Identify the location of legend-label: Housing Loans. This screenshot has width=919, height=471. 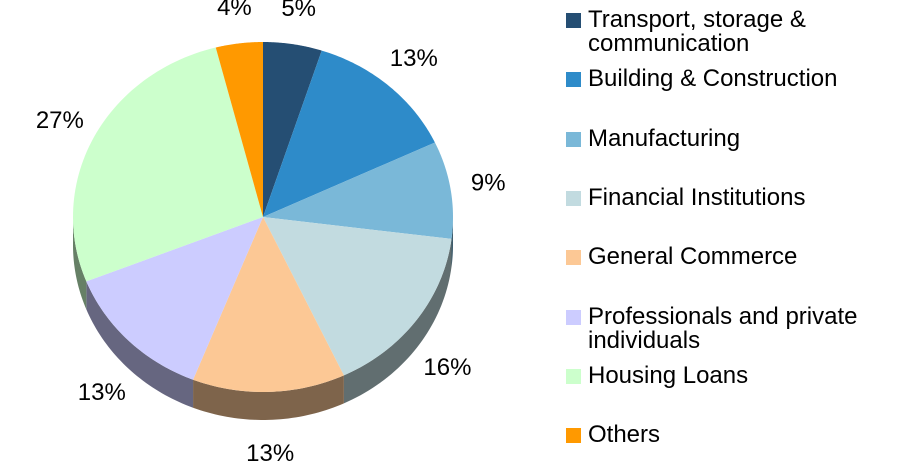
(668, 375).